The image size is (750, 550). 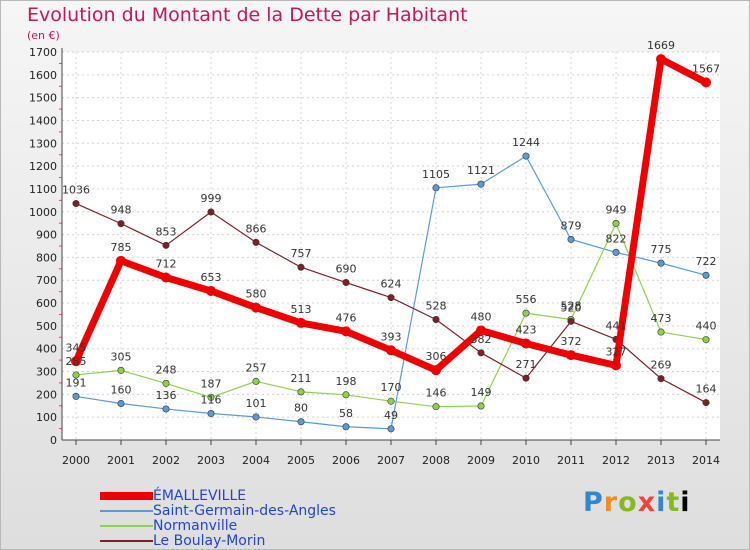 What do you see at coordinates (76, 382) in the screenshot?
I see `data-label: 191` at bounding box center [76, 382].